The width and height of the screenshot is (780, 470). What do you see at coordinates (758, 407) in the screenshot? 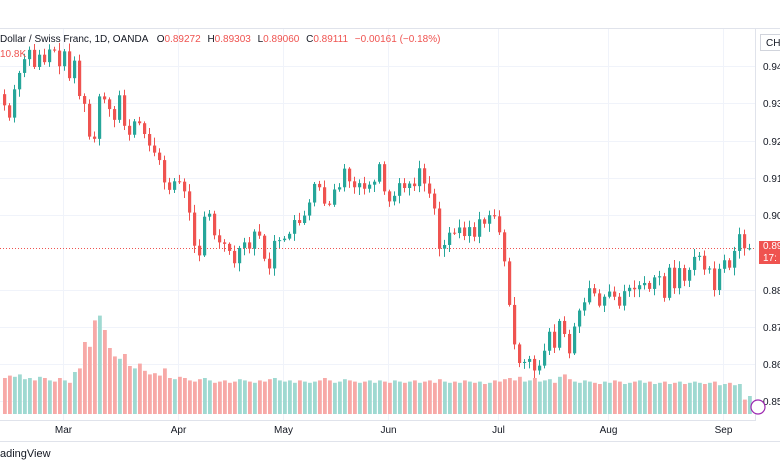
I see `settings-circle-icon` at bounding box center [758, 407].